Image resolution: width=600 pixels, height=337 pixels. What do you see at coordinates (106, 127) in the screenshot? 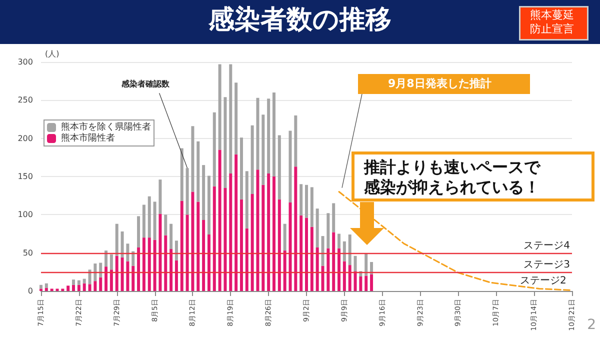
I see `legend-label: 熊本市を除く県陽性者` at bounding box center [106, 127].